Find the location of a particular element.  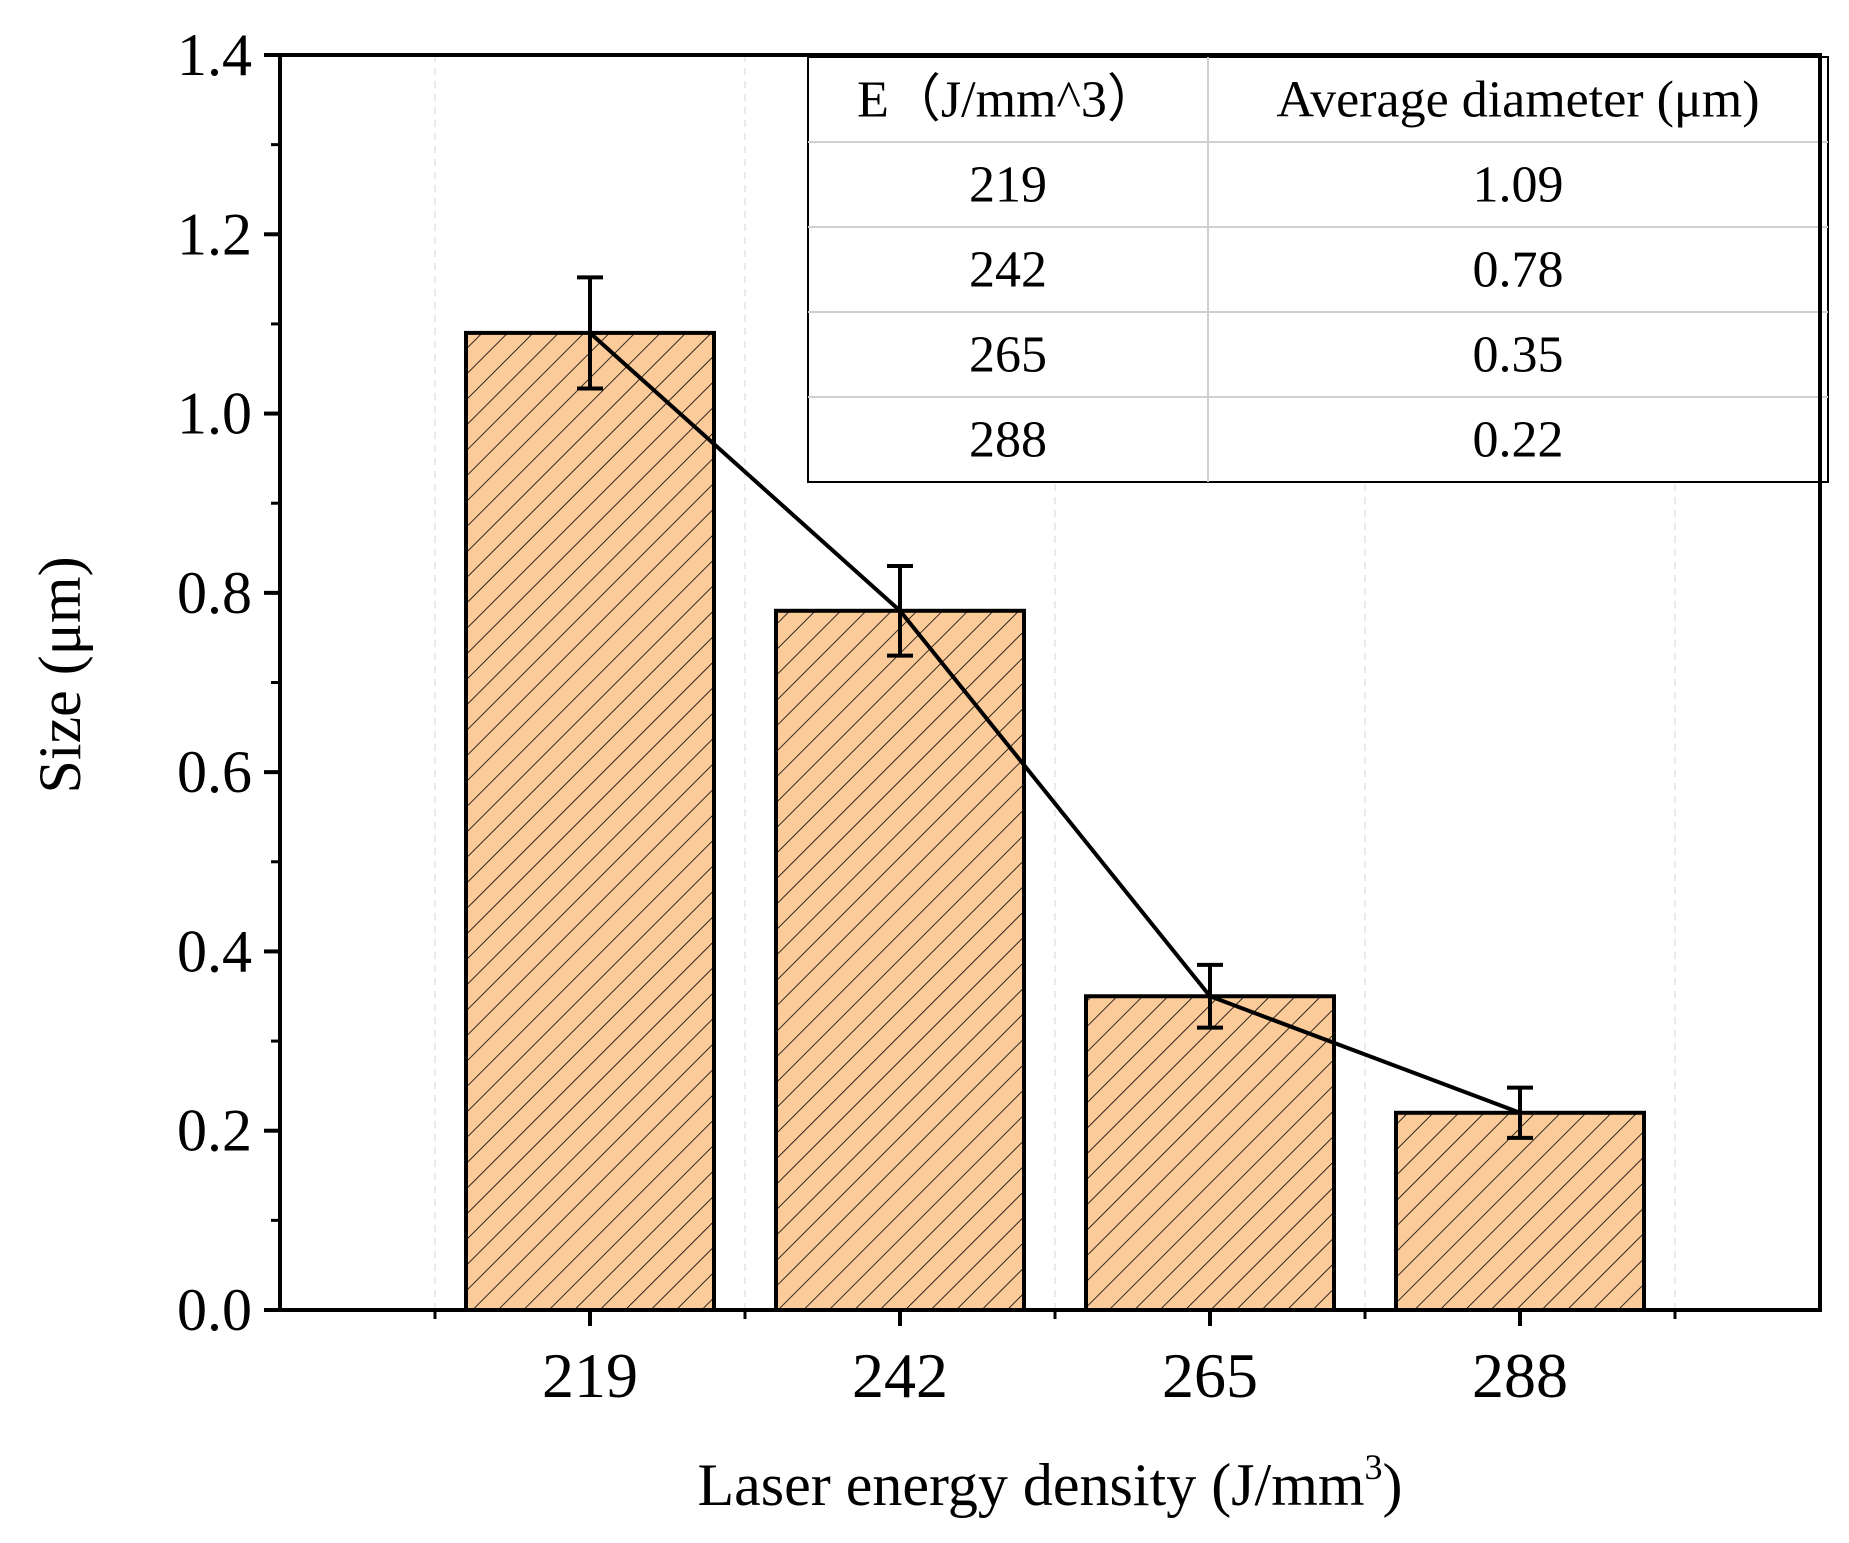

y-tick-label: 0.8 is located at coordinates (214, 593).